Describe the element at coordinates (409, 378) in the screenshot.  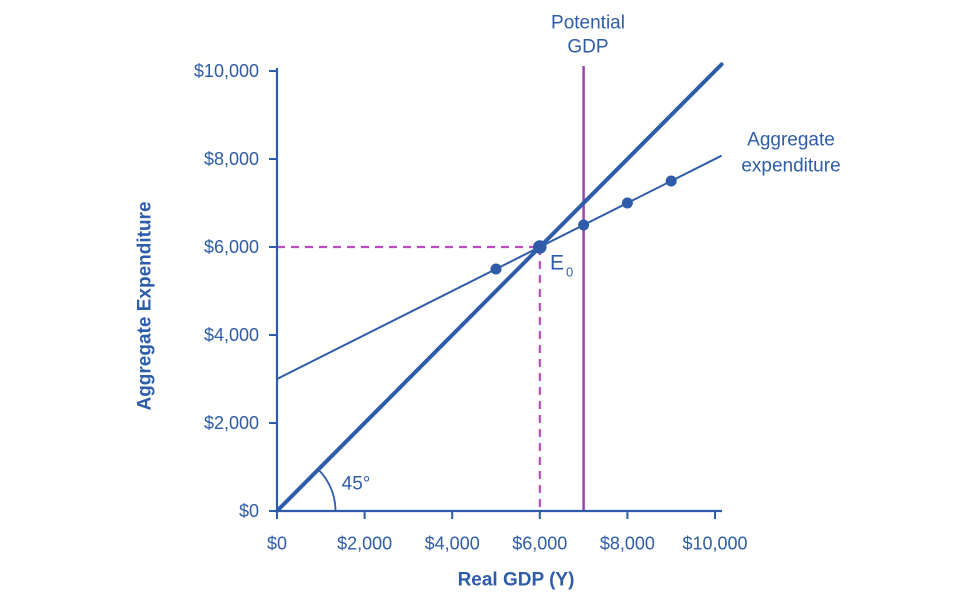
I see `dashed-guides-layer` at that location.